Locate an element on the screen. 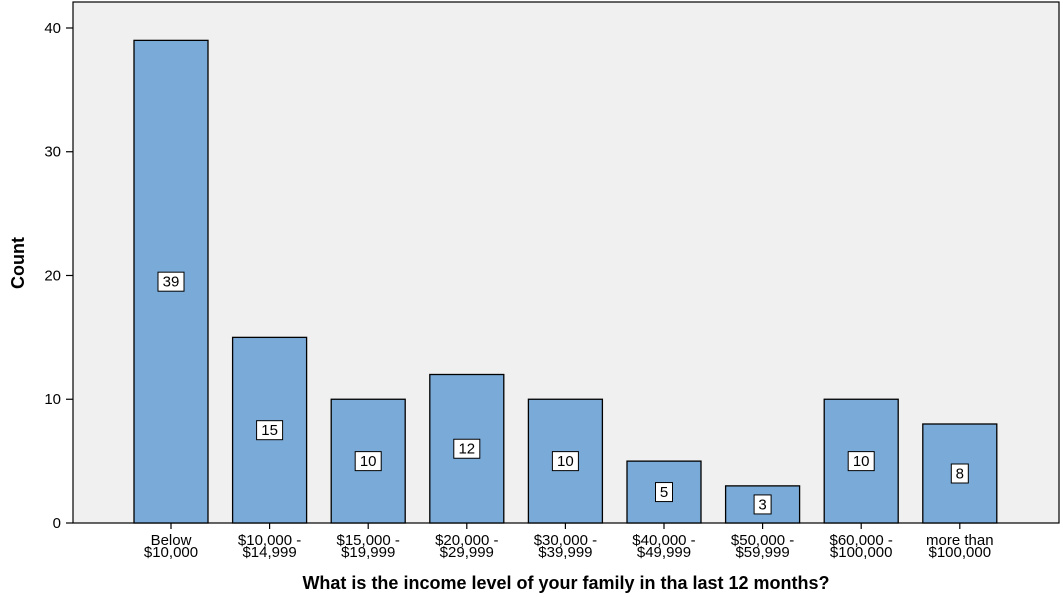 The image size is (1063, 597). y-tick-label: 30 is located at coordinates (52, 152).